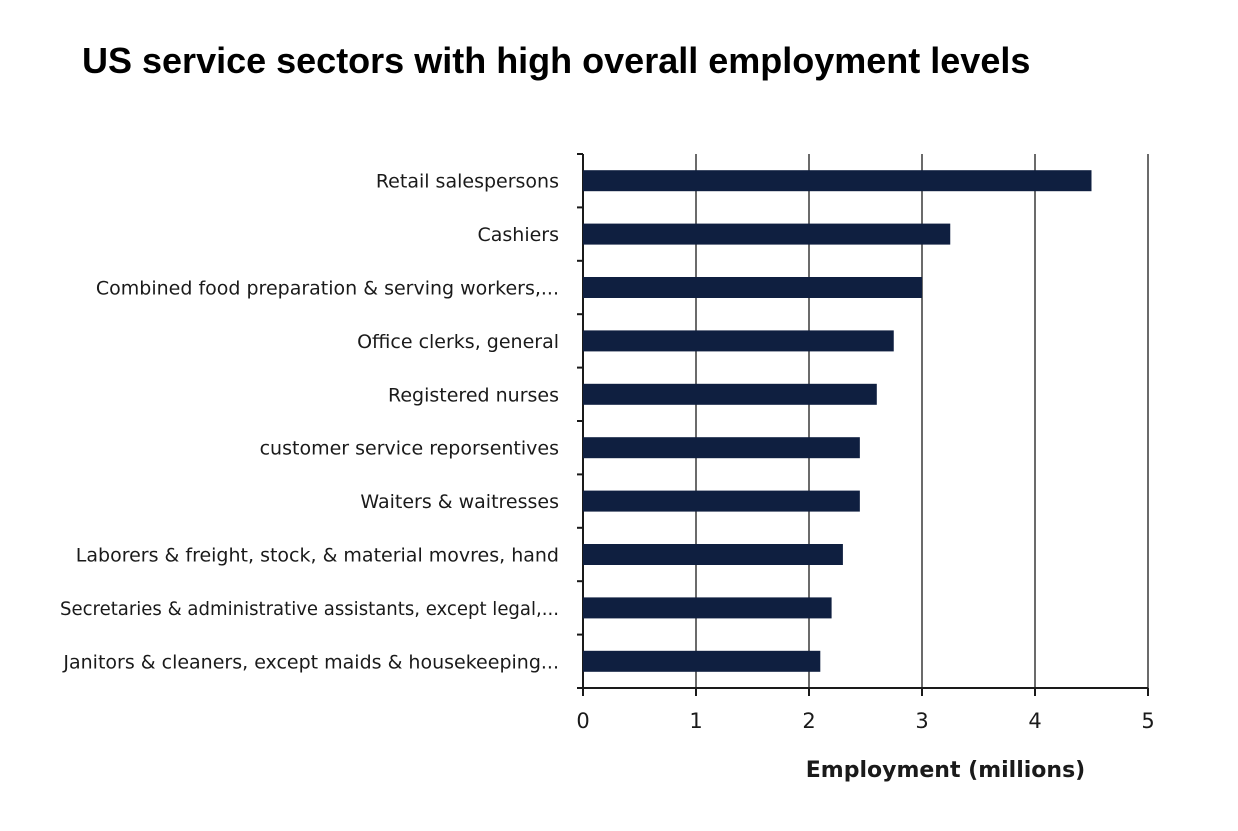  Describe the element at coordinates (808, 721) in the screenshot. I see `x-tick-label: 2` at that location.